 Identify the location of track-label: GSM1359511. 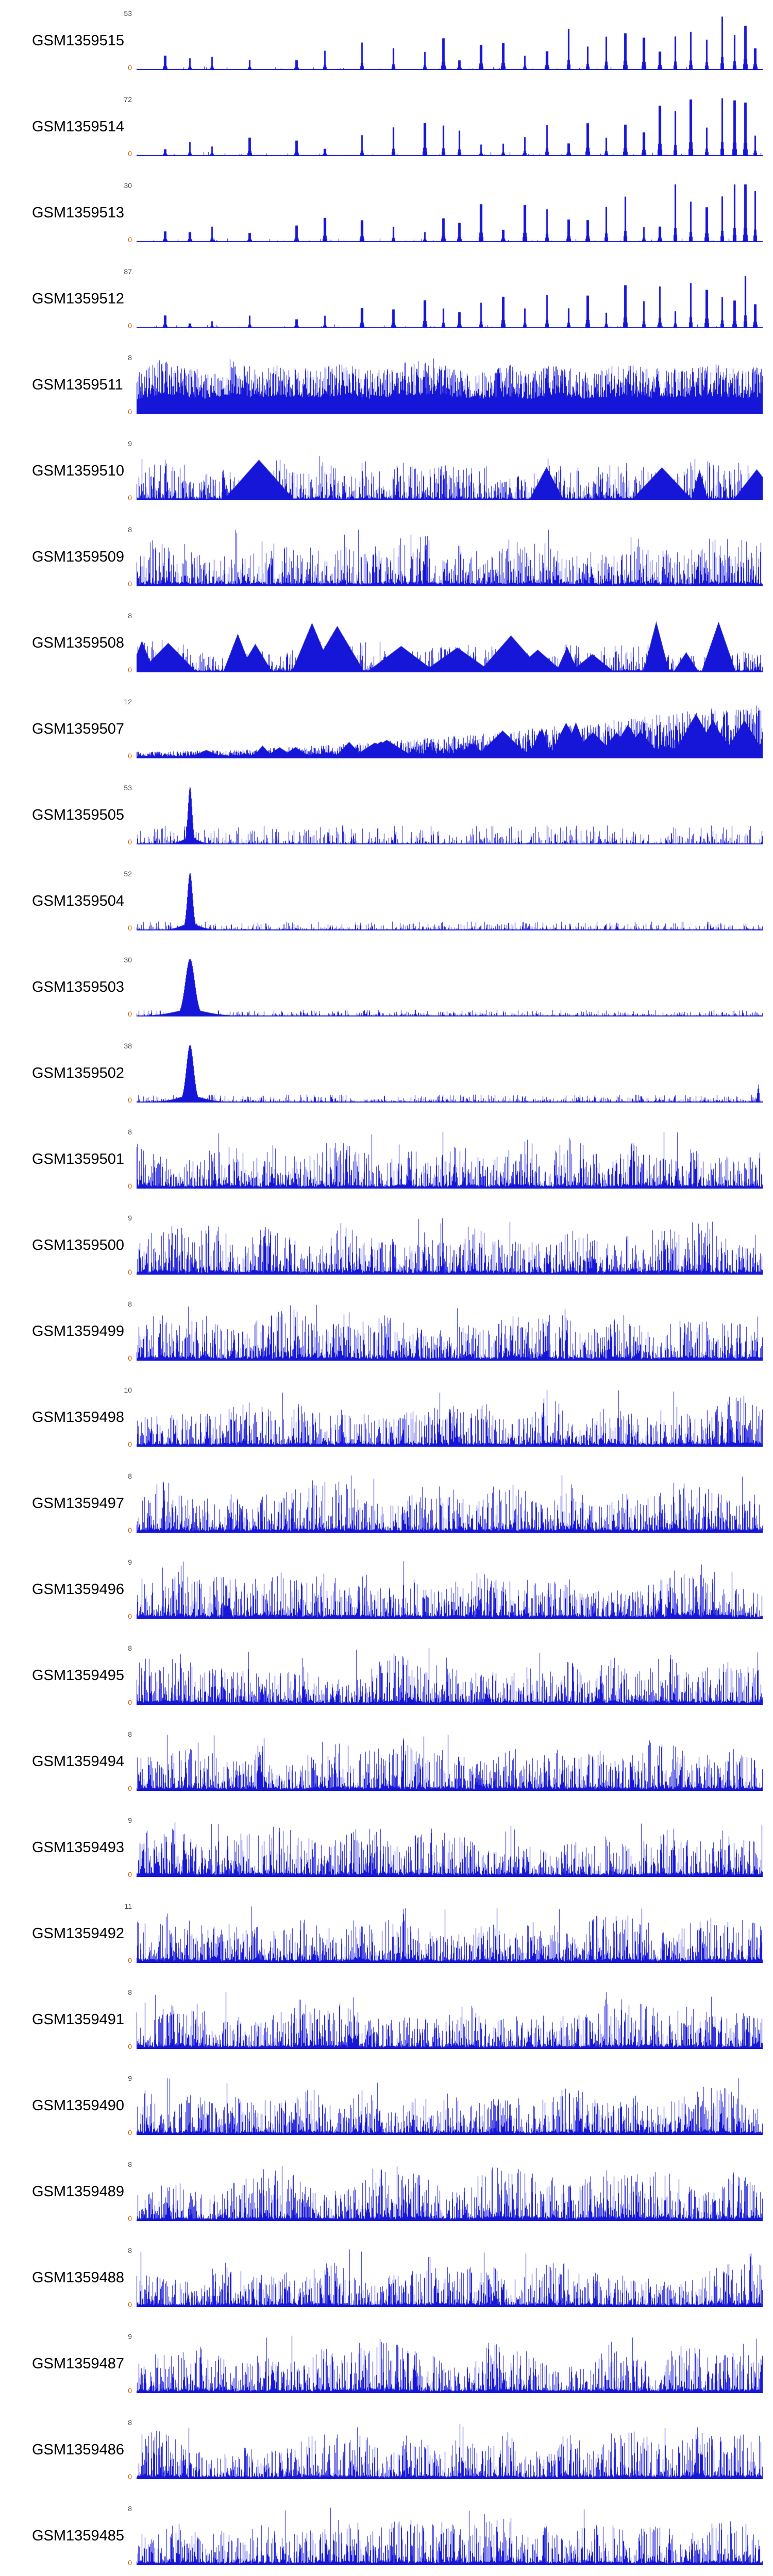
(77, 385).